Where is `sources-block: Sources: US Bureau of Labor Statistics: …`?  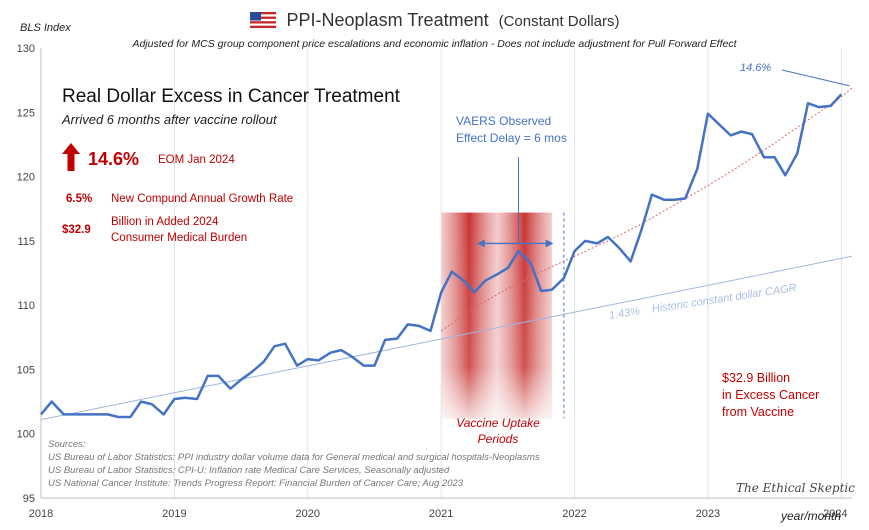 sources-block: Sources: US Bureau of Labor Statistics: … is located at coordinates (294, 464).